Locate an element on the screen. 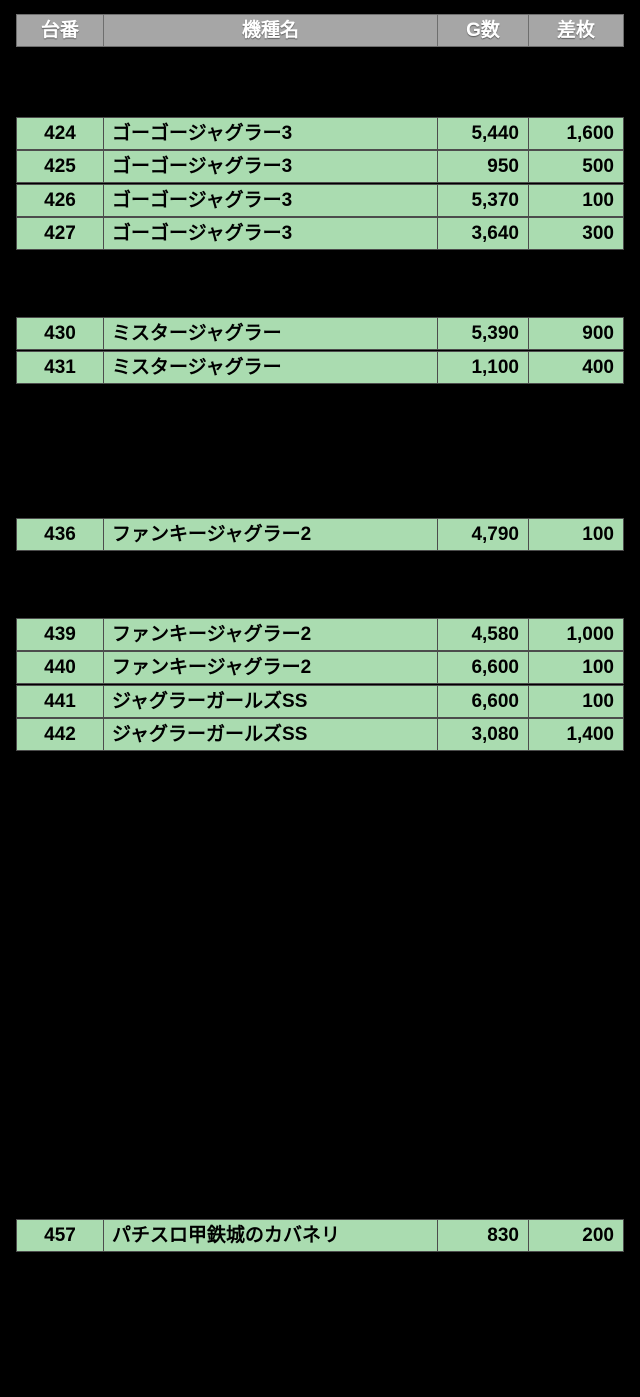 The height and width of the screenshot is (1397, 640). table-row: 430 ミスタージャグラー 5,390 900 is located at coordinates (320, 334).